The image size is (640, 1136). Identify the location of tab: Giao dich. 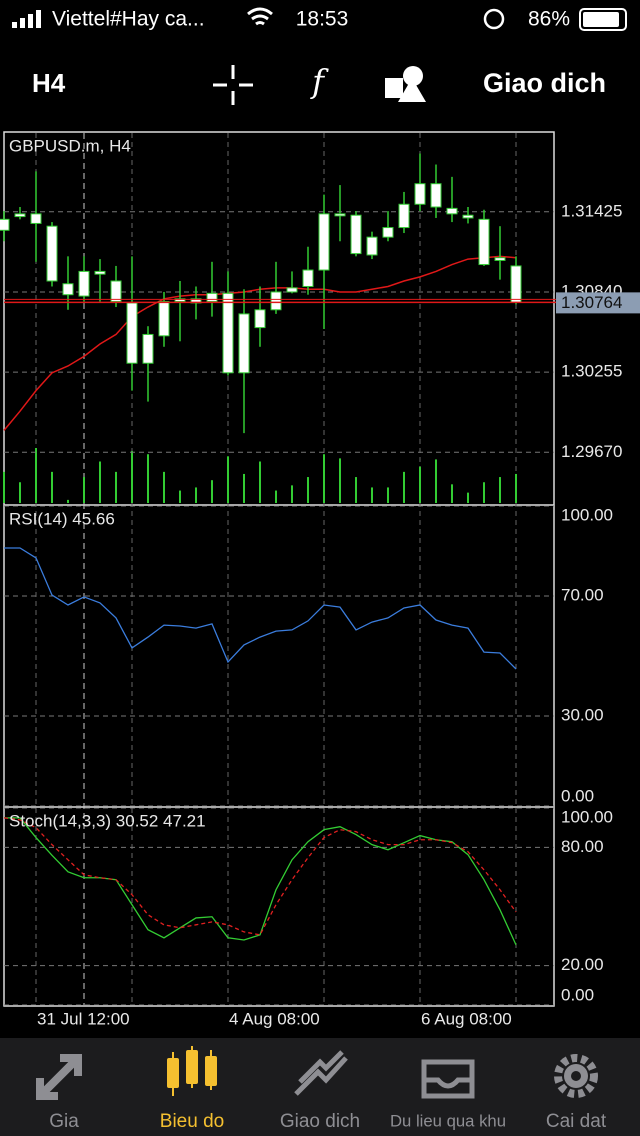
(320, 1091).